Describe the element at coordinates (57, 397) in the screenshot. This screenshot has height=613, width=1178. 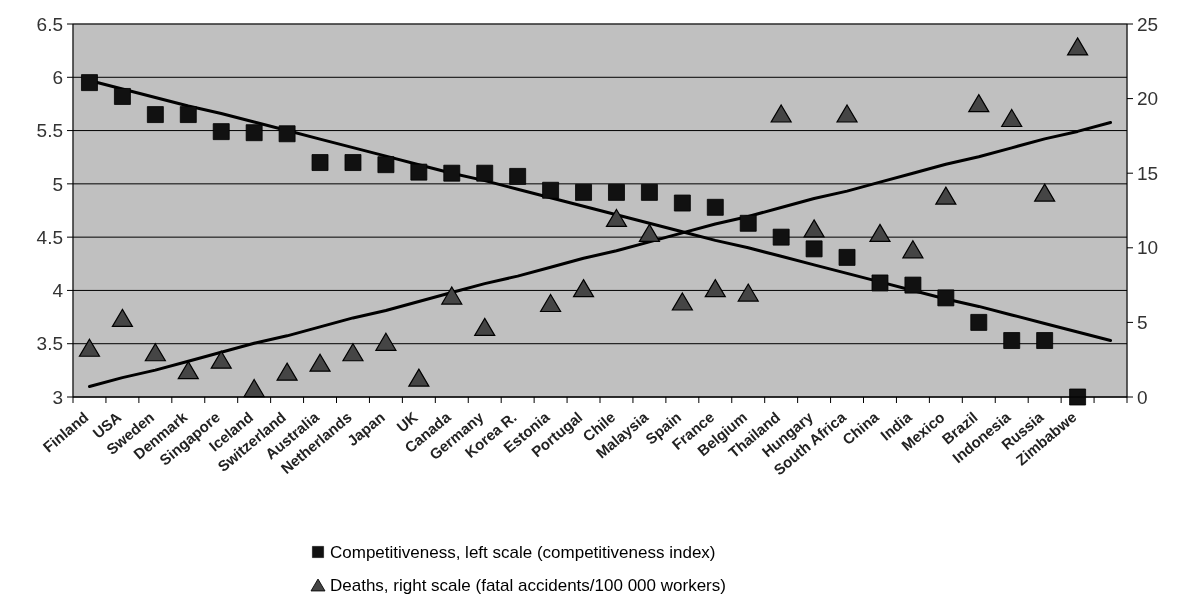
I see `y-tick-label: 3` at that location.